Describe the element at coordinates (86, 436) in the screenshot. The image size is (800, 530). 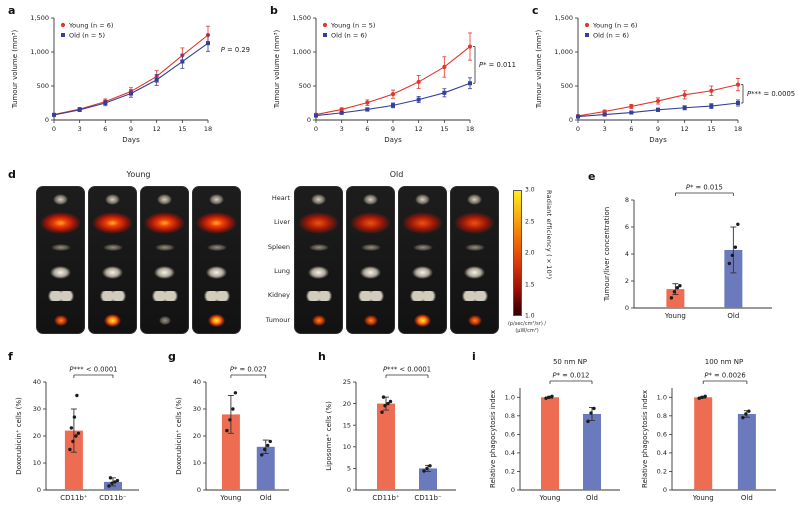
I see `axes: 0 10 20 30 40` at that location.